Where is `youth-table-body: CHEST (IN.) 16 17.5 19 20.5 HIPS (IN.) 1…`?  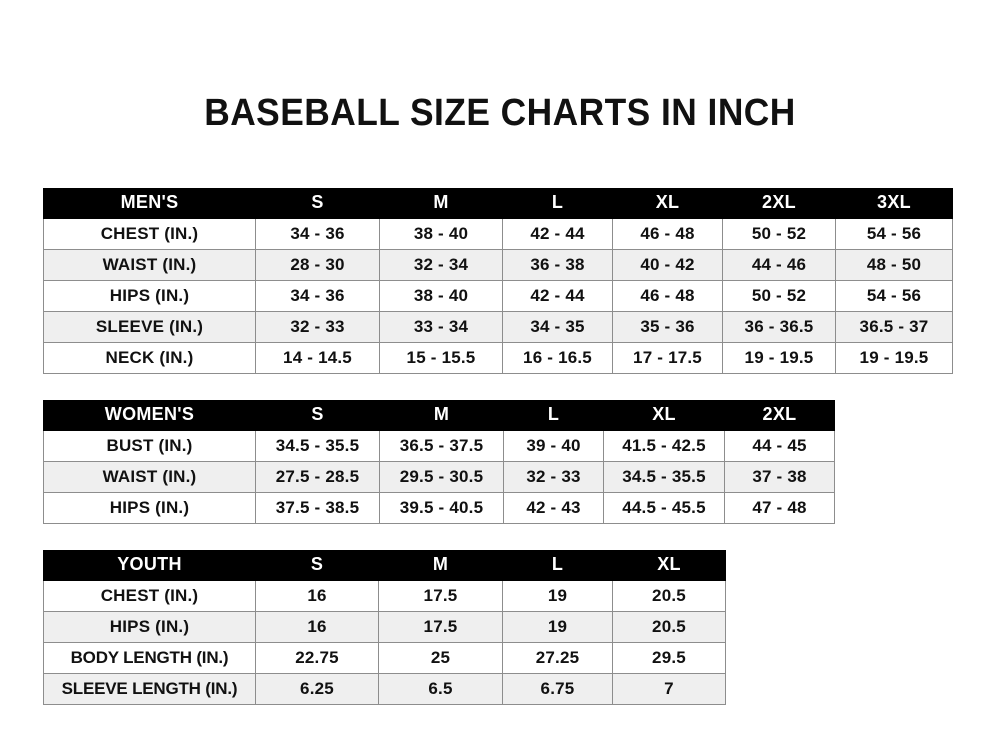 youth-table-body: CHEST (IN.) 16 17.5 19 20.5 HIPS (IN.) 1… is located at coordinates (384, 642).